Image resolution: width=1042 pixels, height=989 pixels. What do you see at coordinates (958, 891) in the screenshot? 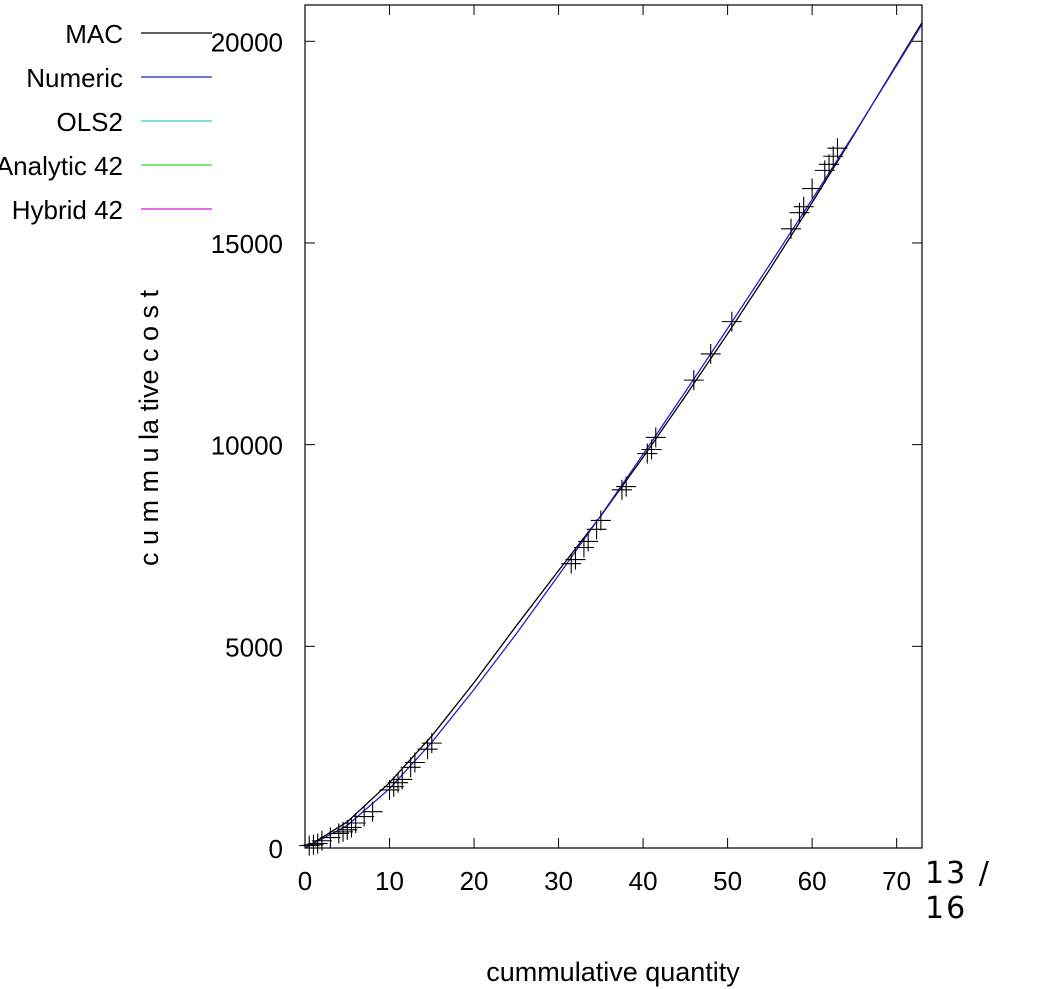
I see `page-number: 13 / 16` at bounding box center [958, 891].